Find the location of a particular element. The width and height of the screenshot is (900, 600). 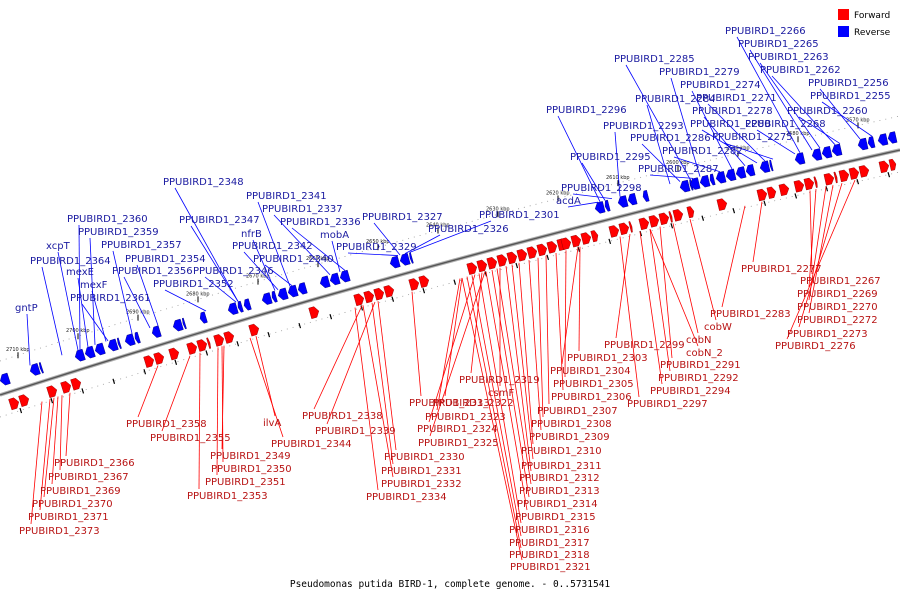

gene-label: PPUBIRD1_2322 is located at coordinates (473, 403).